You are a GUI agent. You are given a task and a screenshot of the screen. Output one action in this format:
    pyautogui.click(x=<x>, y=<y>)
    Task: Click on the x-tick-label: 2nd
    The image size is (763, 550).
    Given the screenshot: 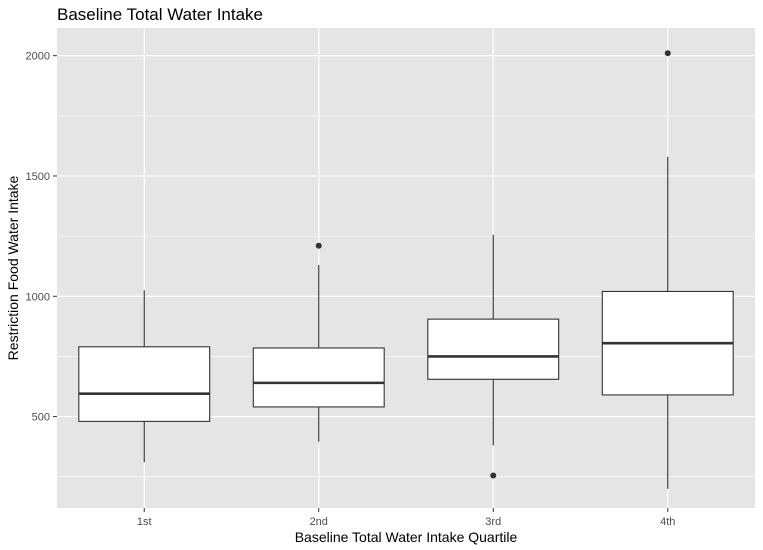 What is the action you would take?
    pyautogui.click(x=319, y=522)
    